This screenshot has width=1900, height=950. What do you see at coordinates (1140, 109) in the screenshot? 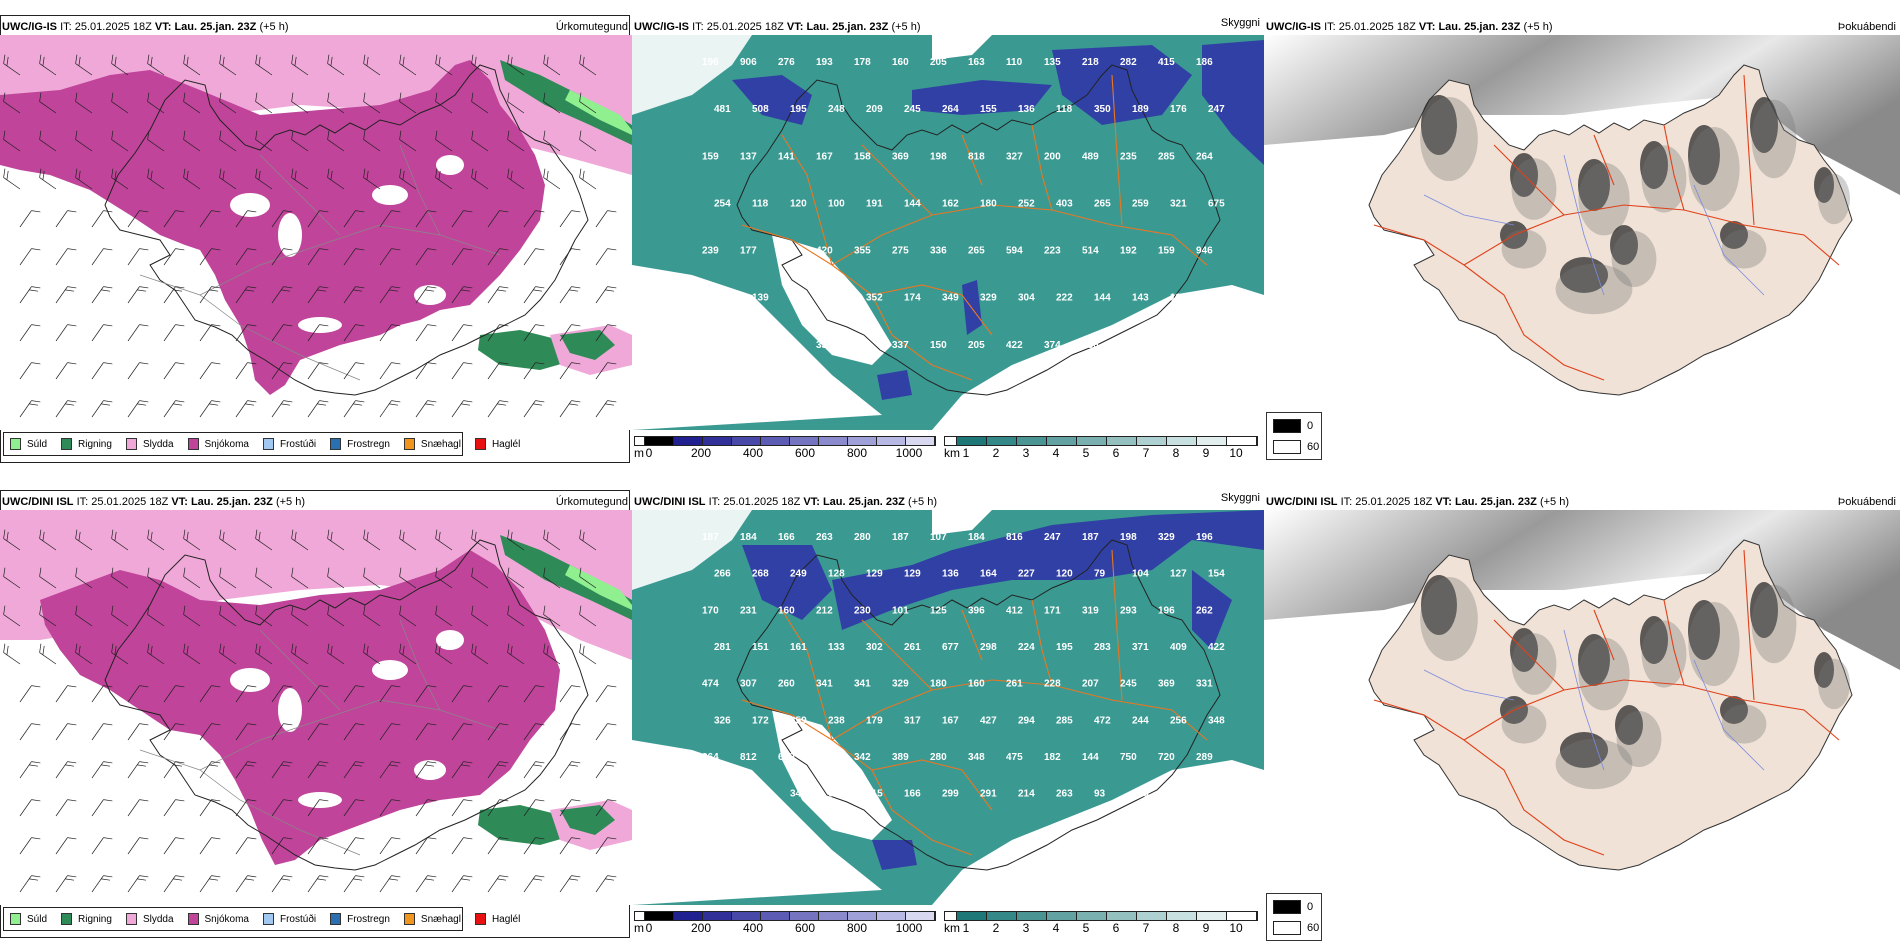
I see `cloud-base-label: 189` at bounding box center [1140, 109].